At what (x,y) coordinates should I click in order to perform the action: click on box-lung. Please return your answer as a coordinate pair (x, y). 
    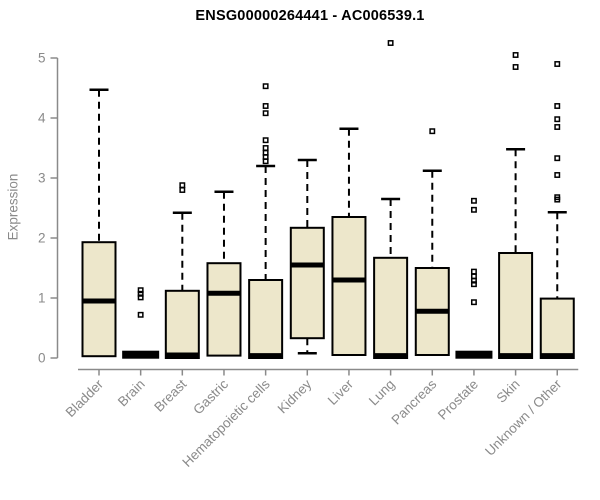
    Looking at the image, I should click on (391, 199).